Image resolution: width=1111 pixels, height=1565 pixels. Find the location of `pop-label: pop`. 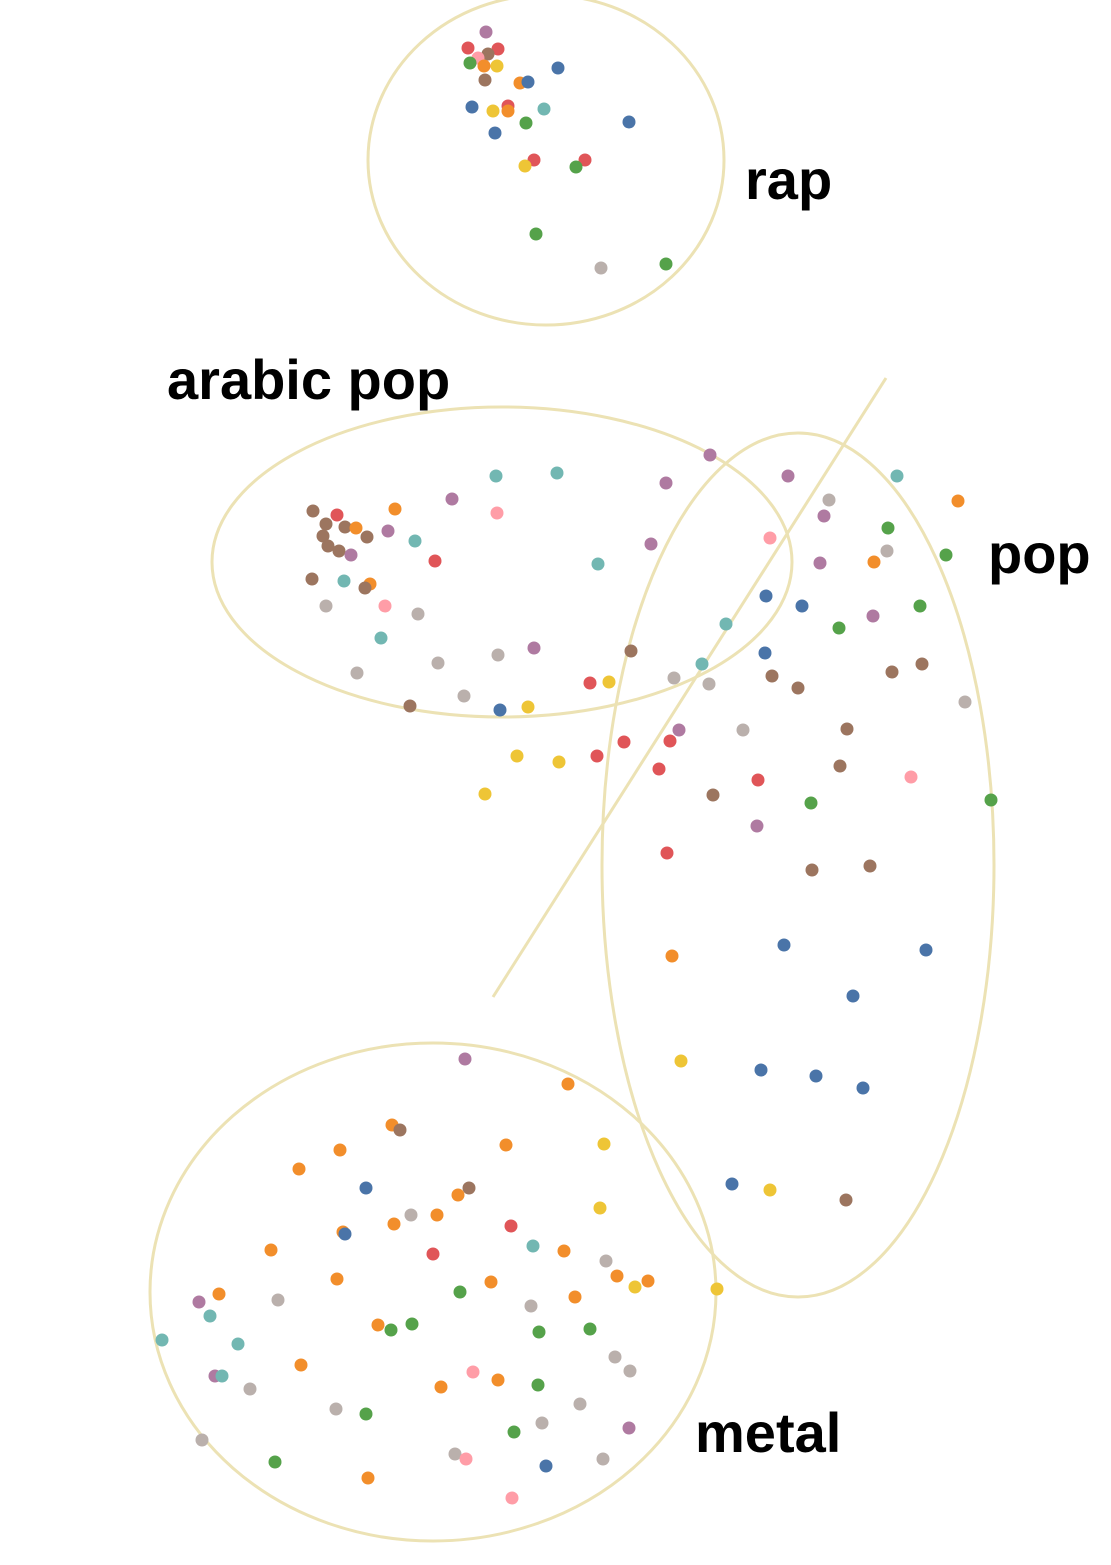

pop-label: pop is located at coordinates (1039, 553).